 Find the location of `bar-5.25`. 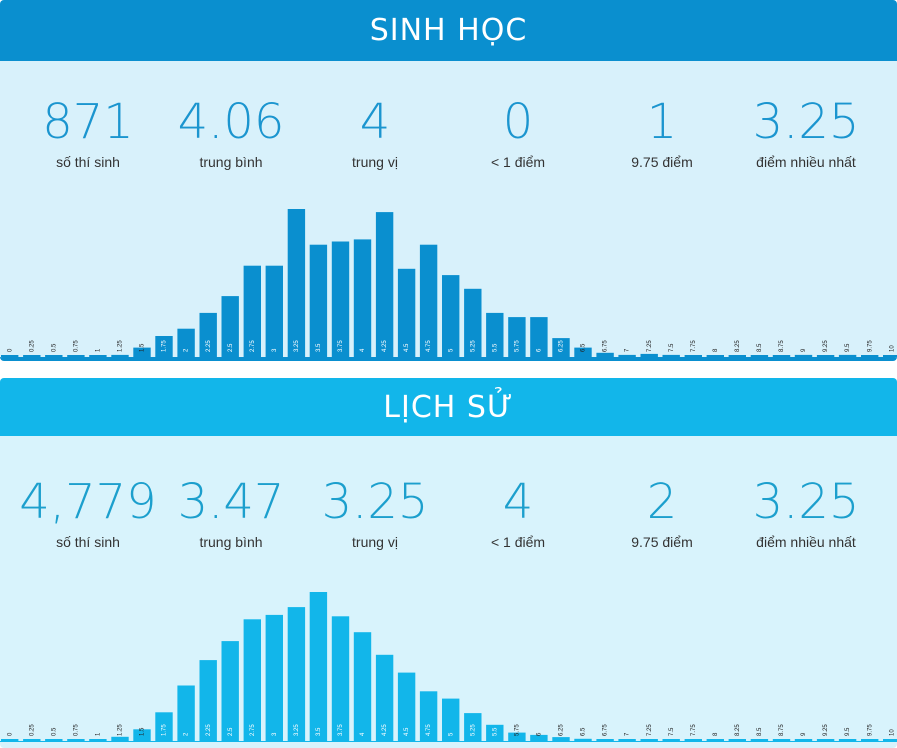

bar-5.25 is located at coordinates (473, 322).